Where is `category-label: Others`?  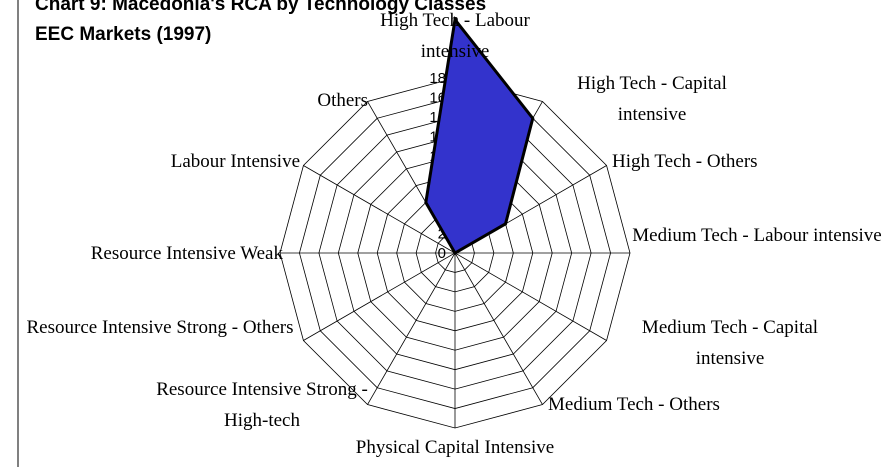
category-label: Others is located at coordinates (342, 100).